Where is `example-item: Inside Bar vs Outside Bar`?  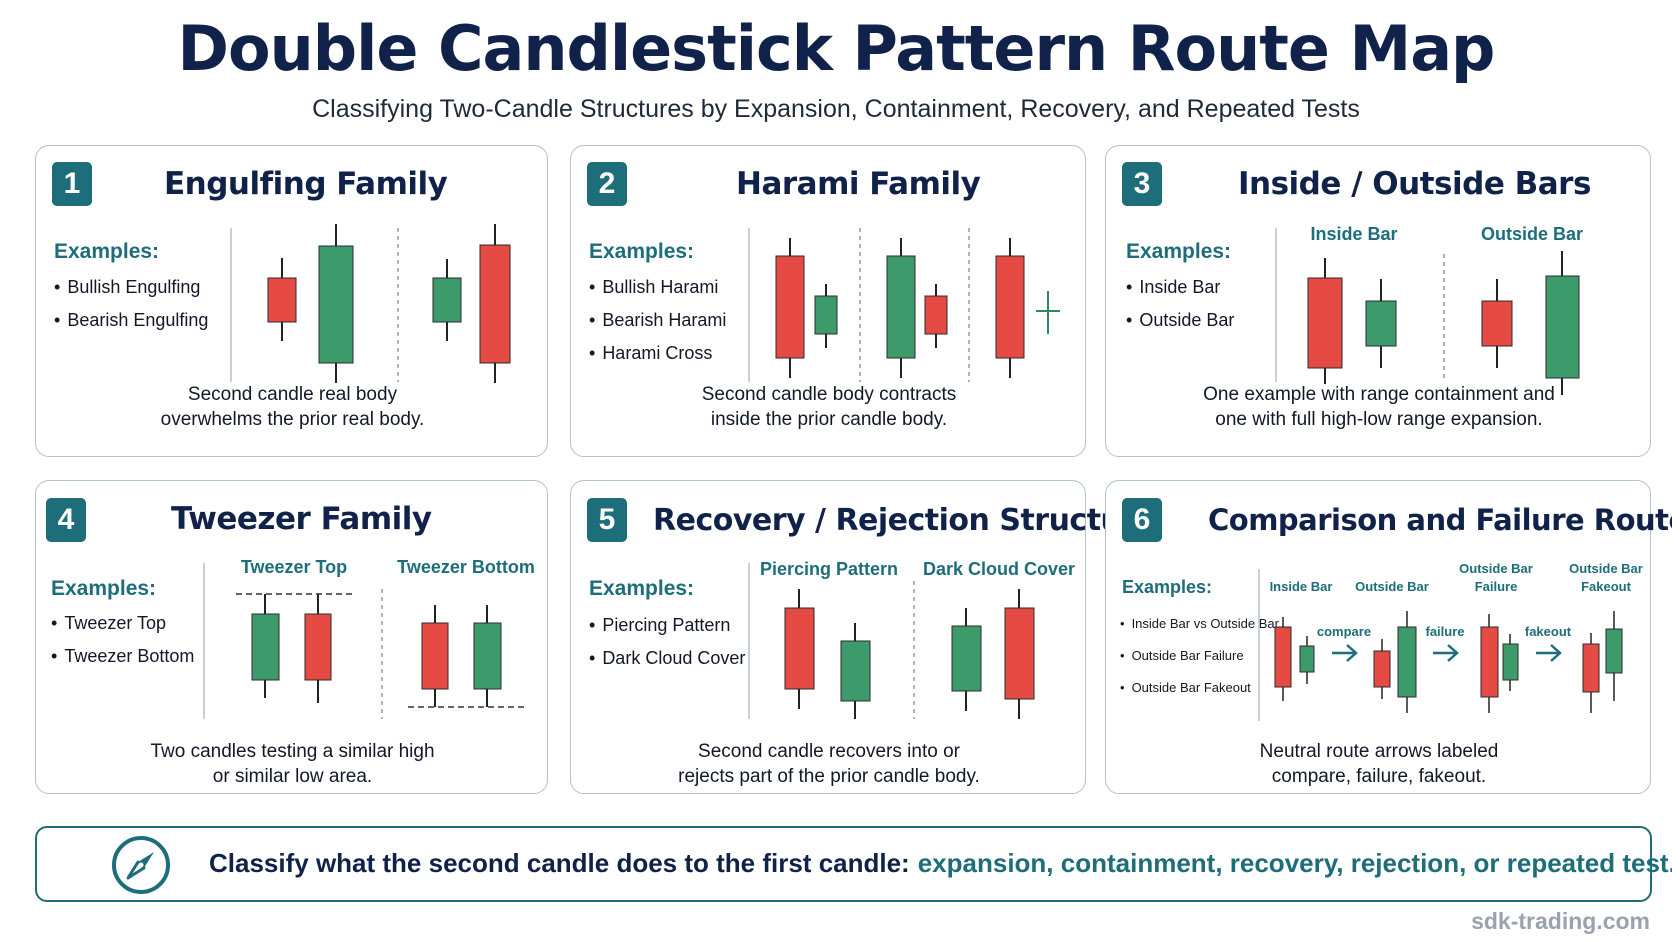 example-item: Inside Bar vs Outside Bar is located at coordinates (1199, 624).